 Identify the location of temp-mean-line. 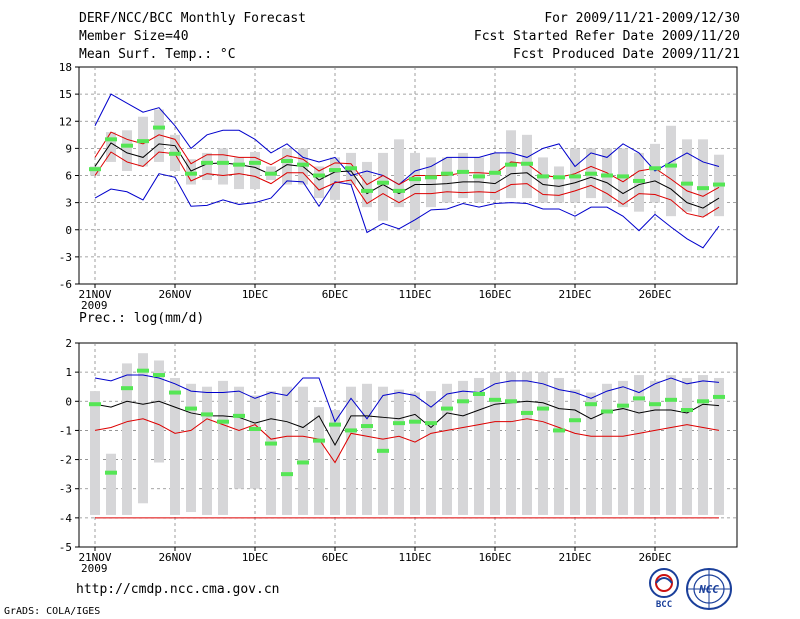
(407, 175).